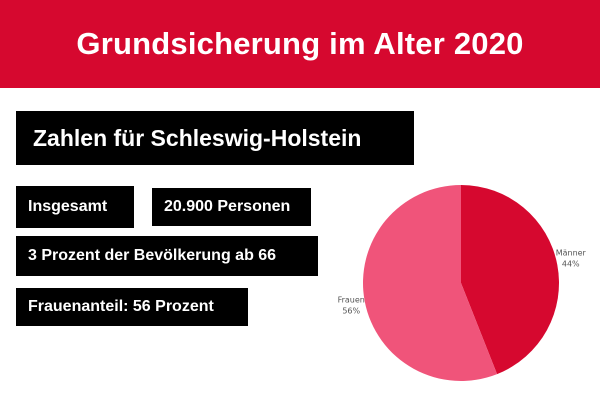 This screenshot has height=400, width=600. Describe the element at coordinates (132, 307) in the screenshot. I see `stat-women-share: Frauenanteil: 56 Prozent` at that location.